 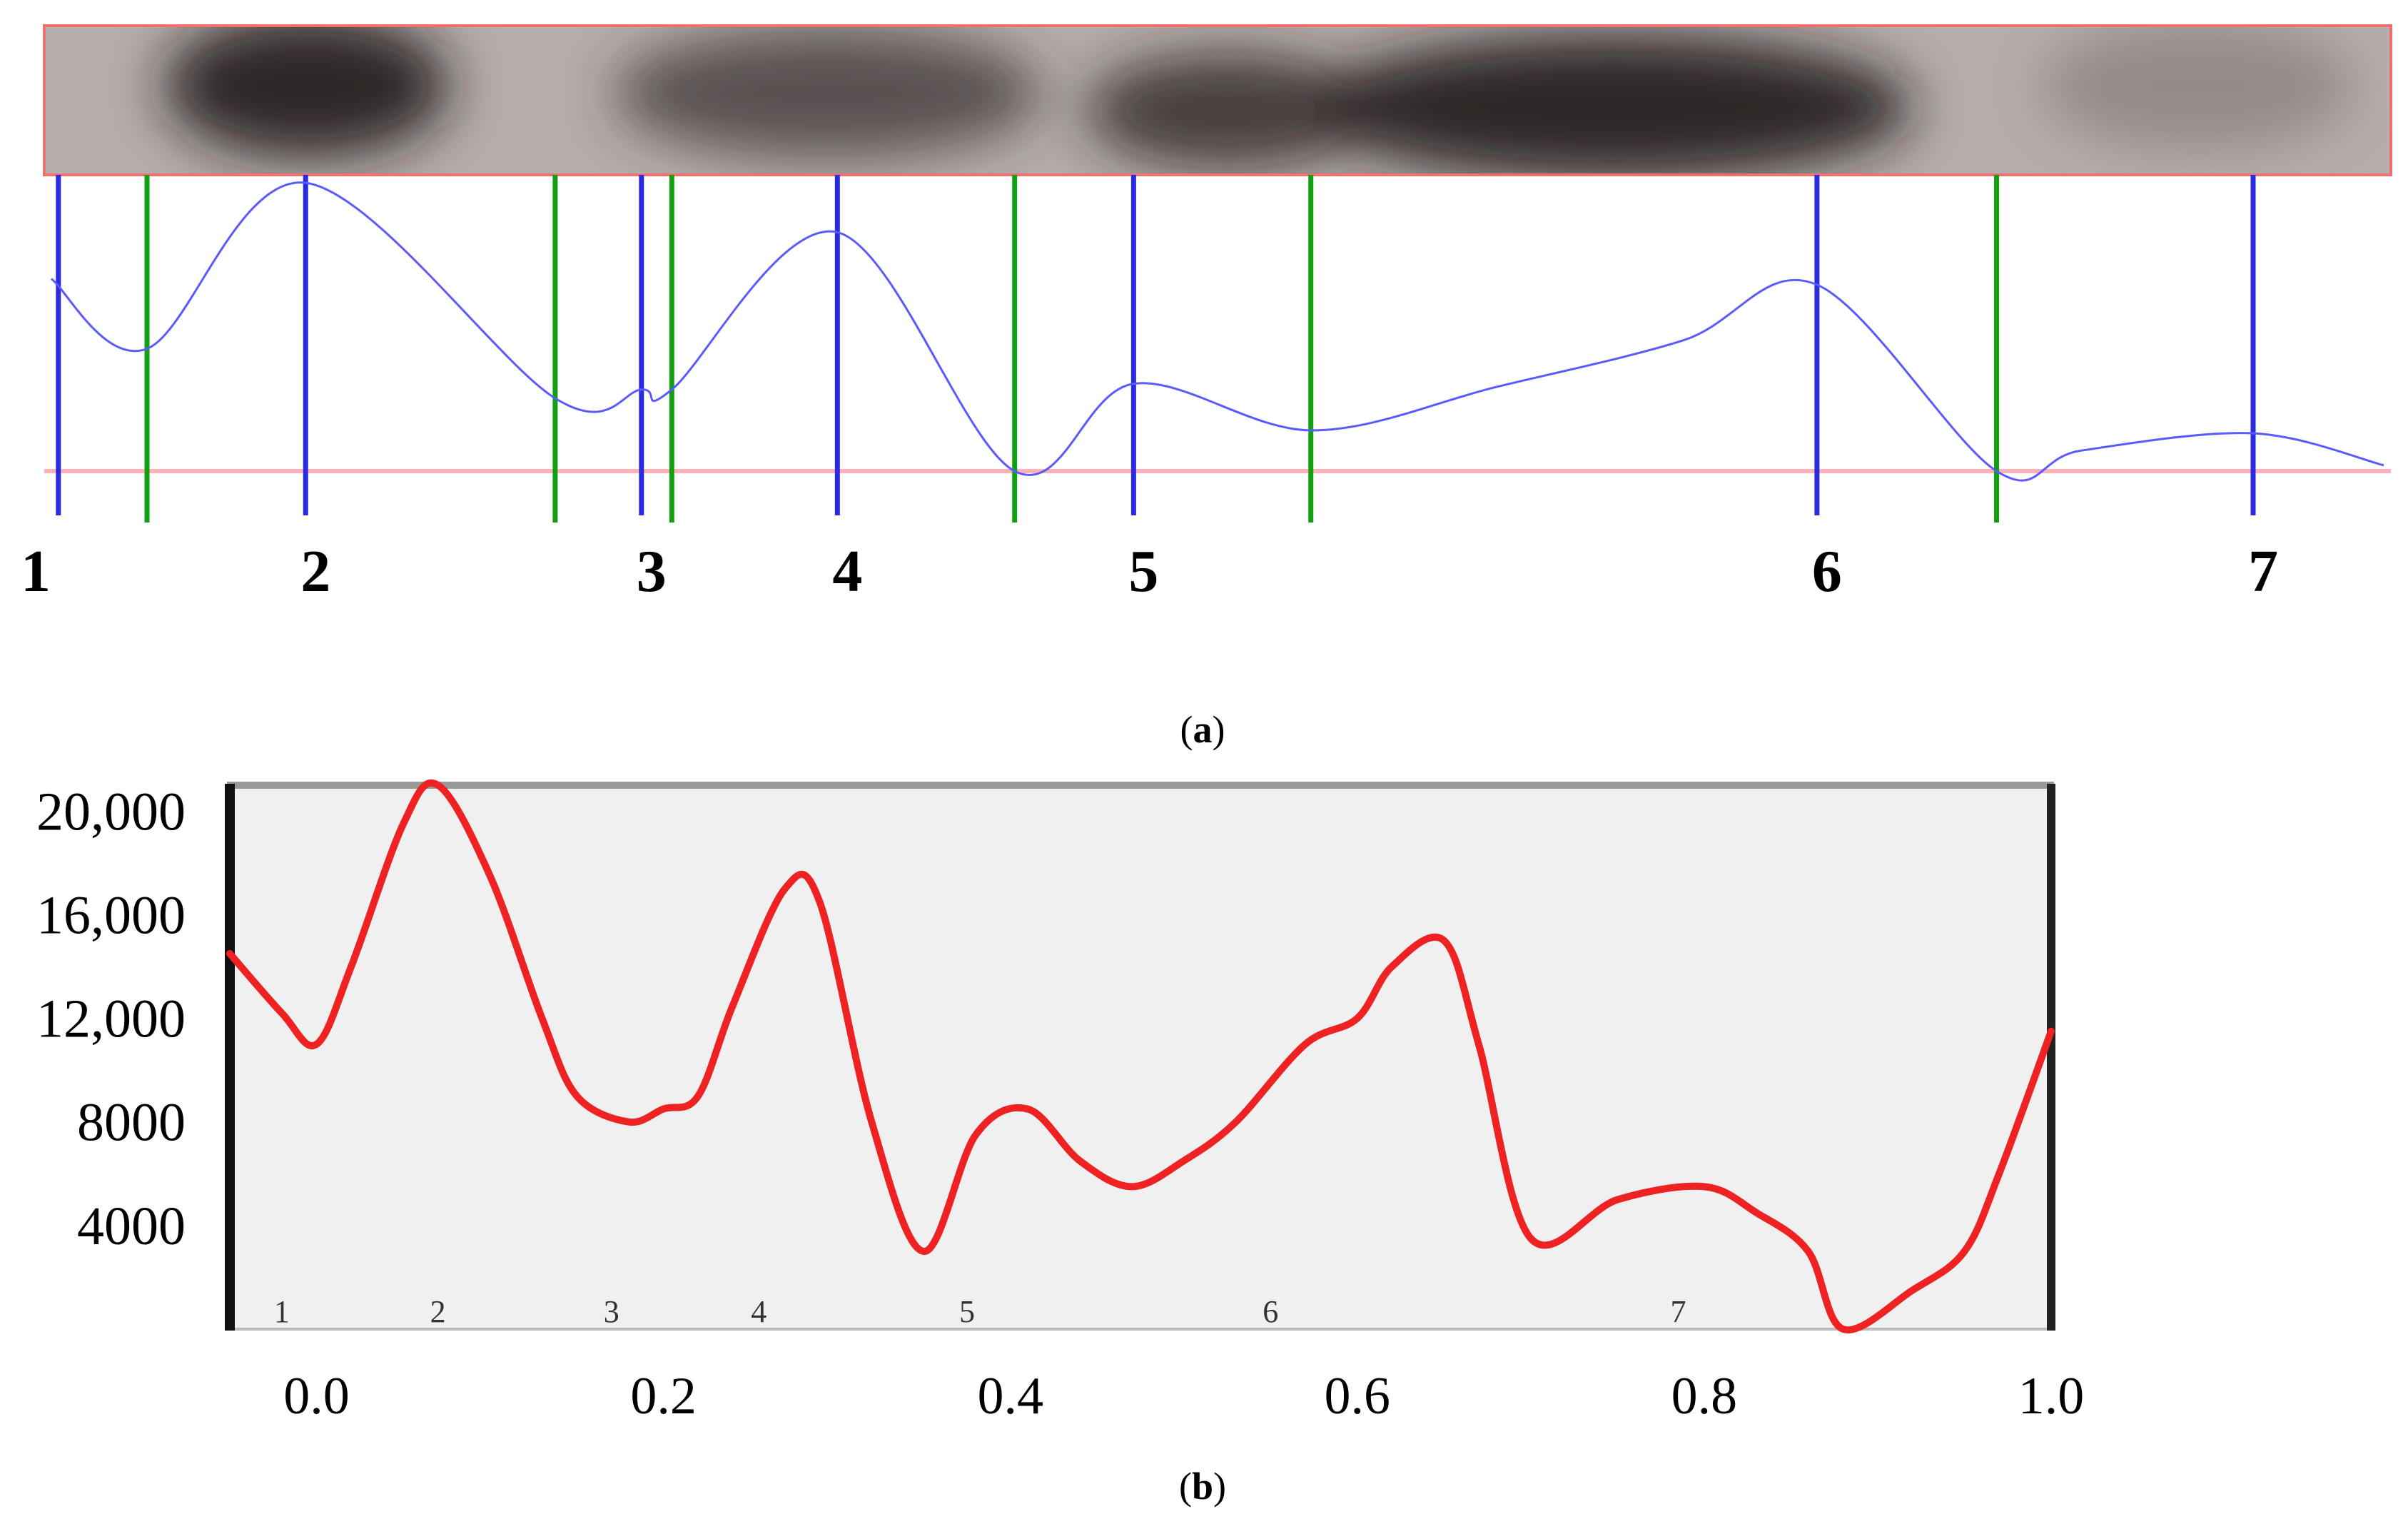 I want to click on caption-b: (b), so click(x=1202, y=1486).